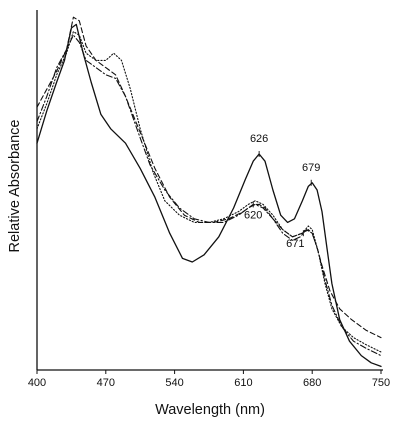 The width and height of the screenshot is (400, 424). Describe the element at coordinates (106, 383) in the screenshot. I see `x-tick-label: 470` at that location.